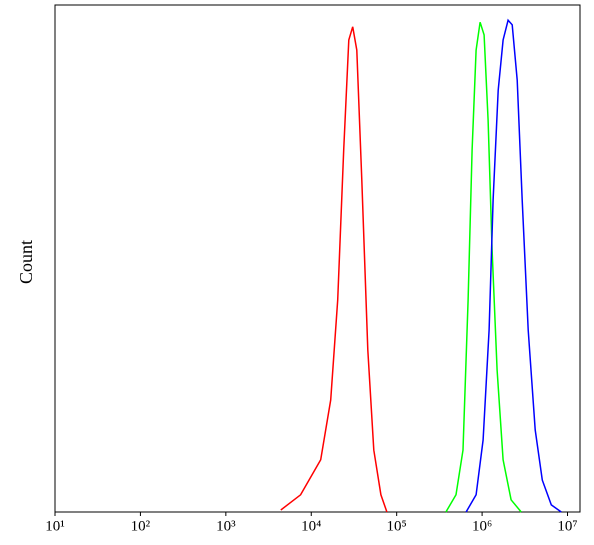 This screenshot has width=594, height=545. What do you see at coordinates (482, 526) in the screenshot?
I see `x-tick-label: 10⁶` at bounding box center [482, 526].